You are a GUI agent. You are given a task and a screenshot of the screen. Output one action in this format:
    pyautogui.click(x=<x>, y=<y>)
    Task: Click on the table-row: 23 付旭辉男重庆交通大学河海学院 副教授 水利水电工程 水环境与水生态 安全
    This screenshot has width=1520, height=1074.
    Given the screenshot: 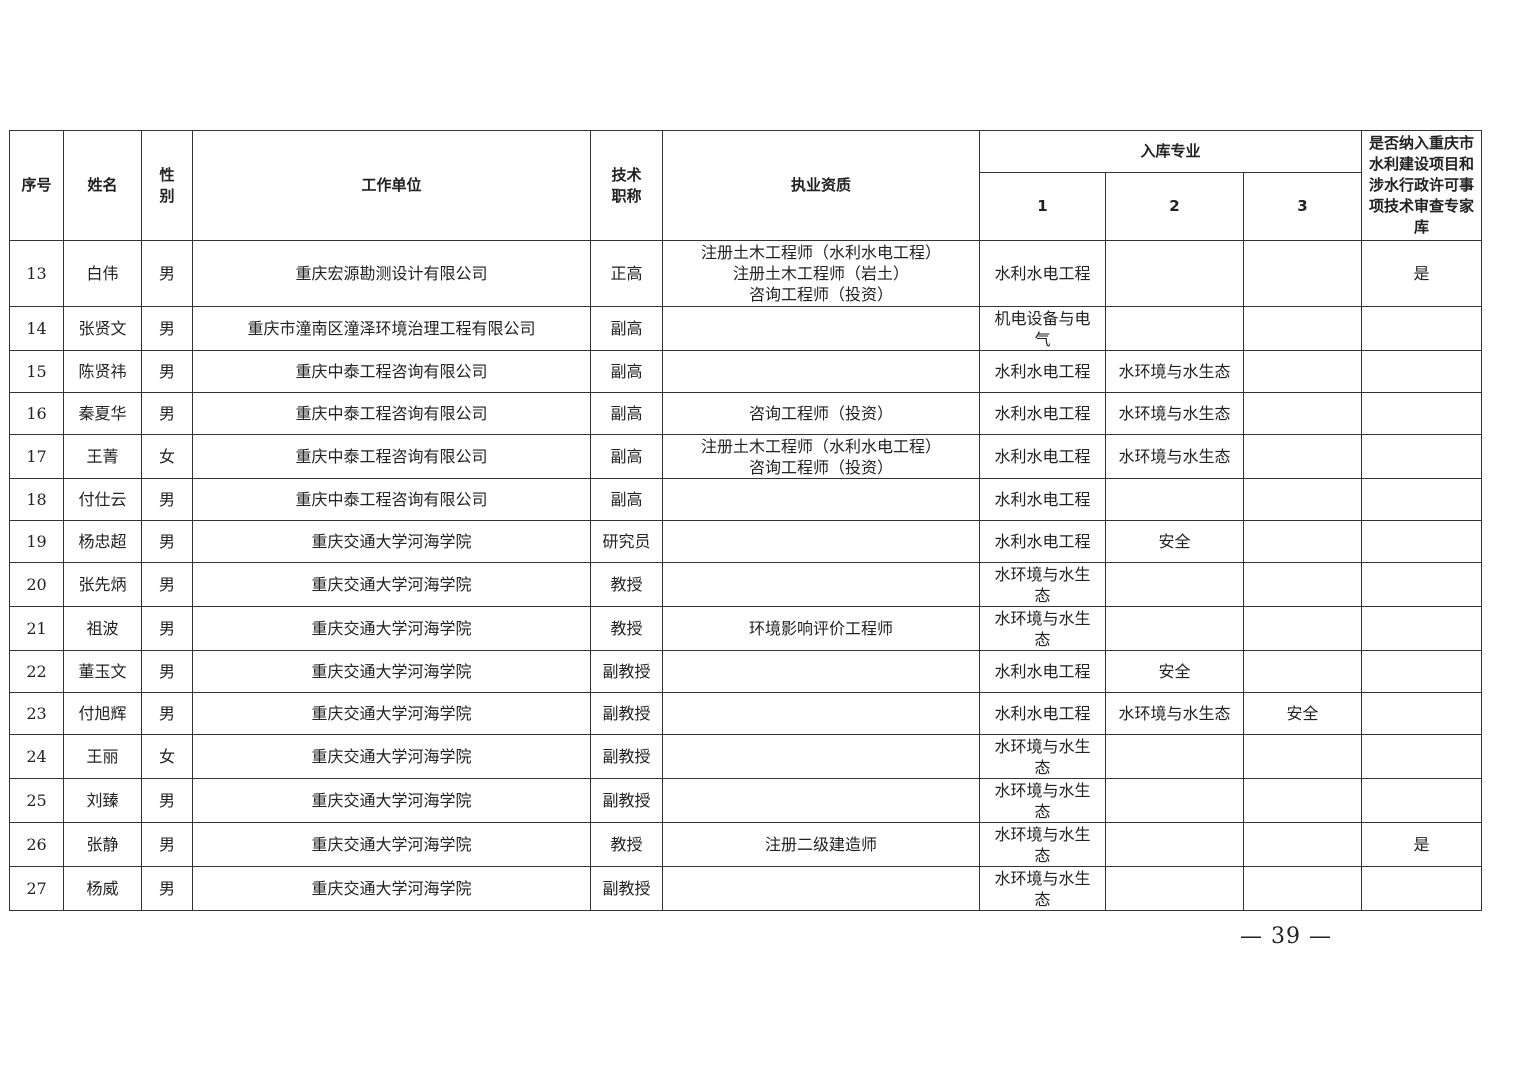 What is the action you would take?
    pyautogui.click(x=746, y=713)
    